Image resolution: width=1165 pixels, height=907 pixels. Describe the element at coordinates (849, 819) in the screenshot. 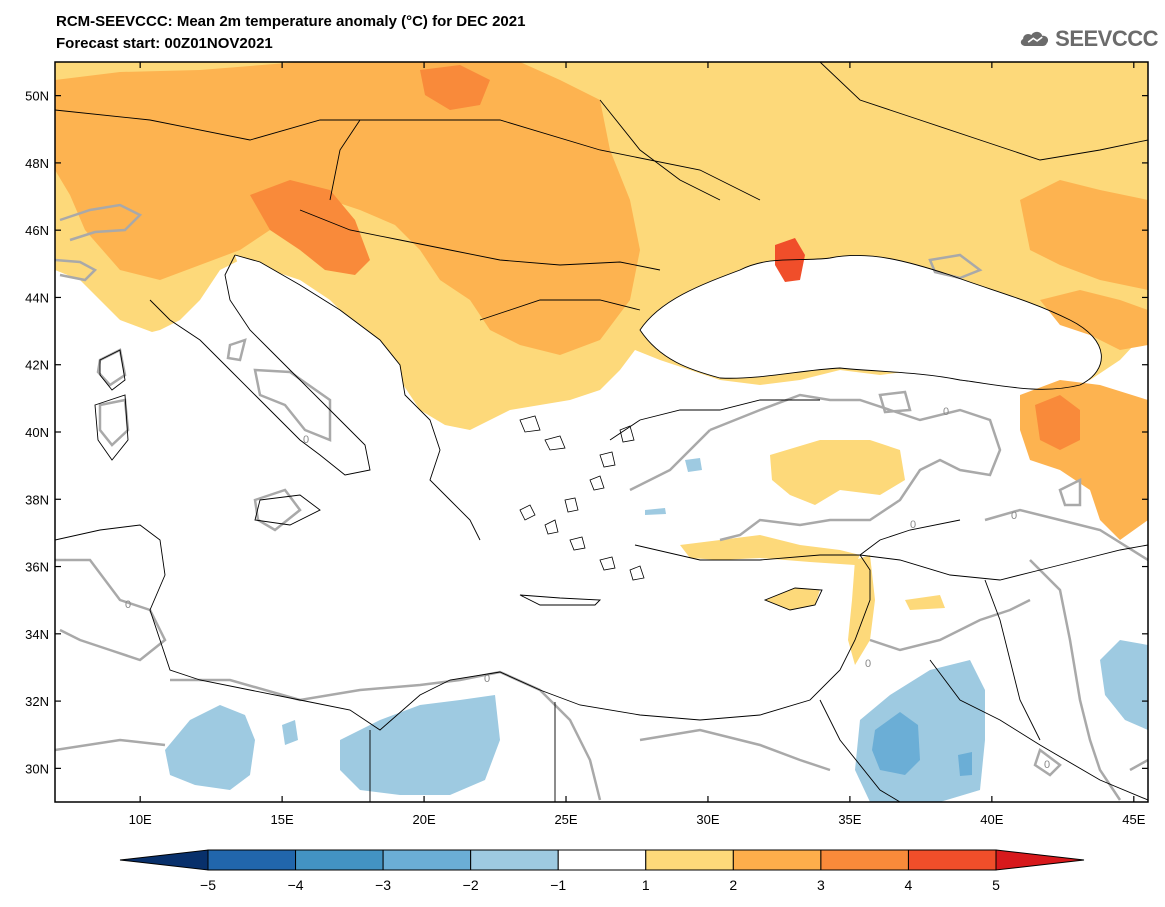

I see `lon-tick-label: 35E` at that location.